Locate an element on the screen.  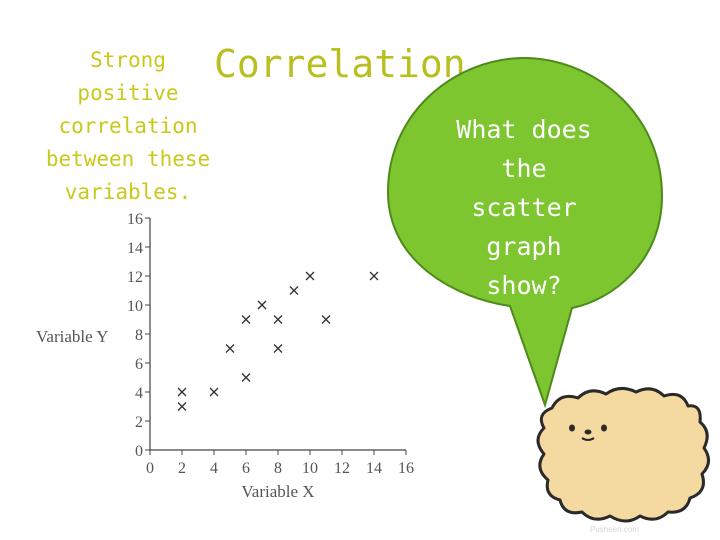
caption-line: variables. is located at coordinates (128, 192).